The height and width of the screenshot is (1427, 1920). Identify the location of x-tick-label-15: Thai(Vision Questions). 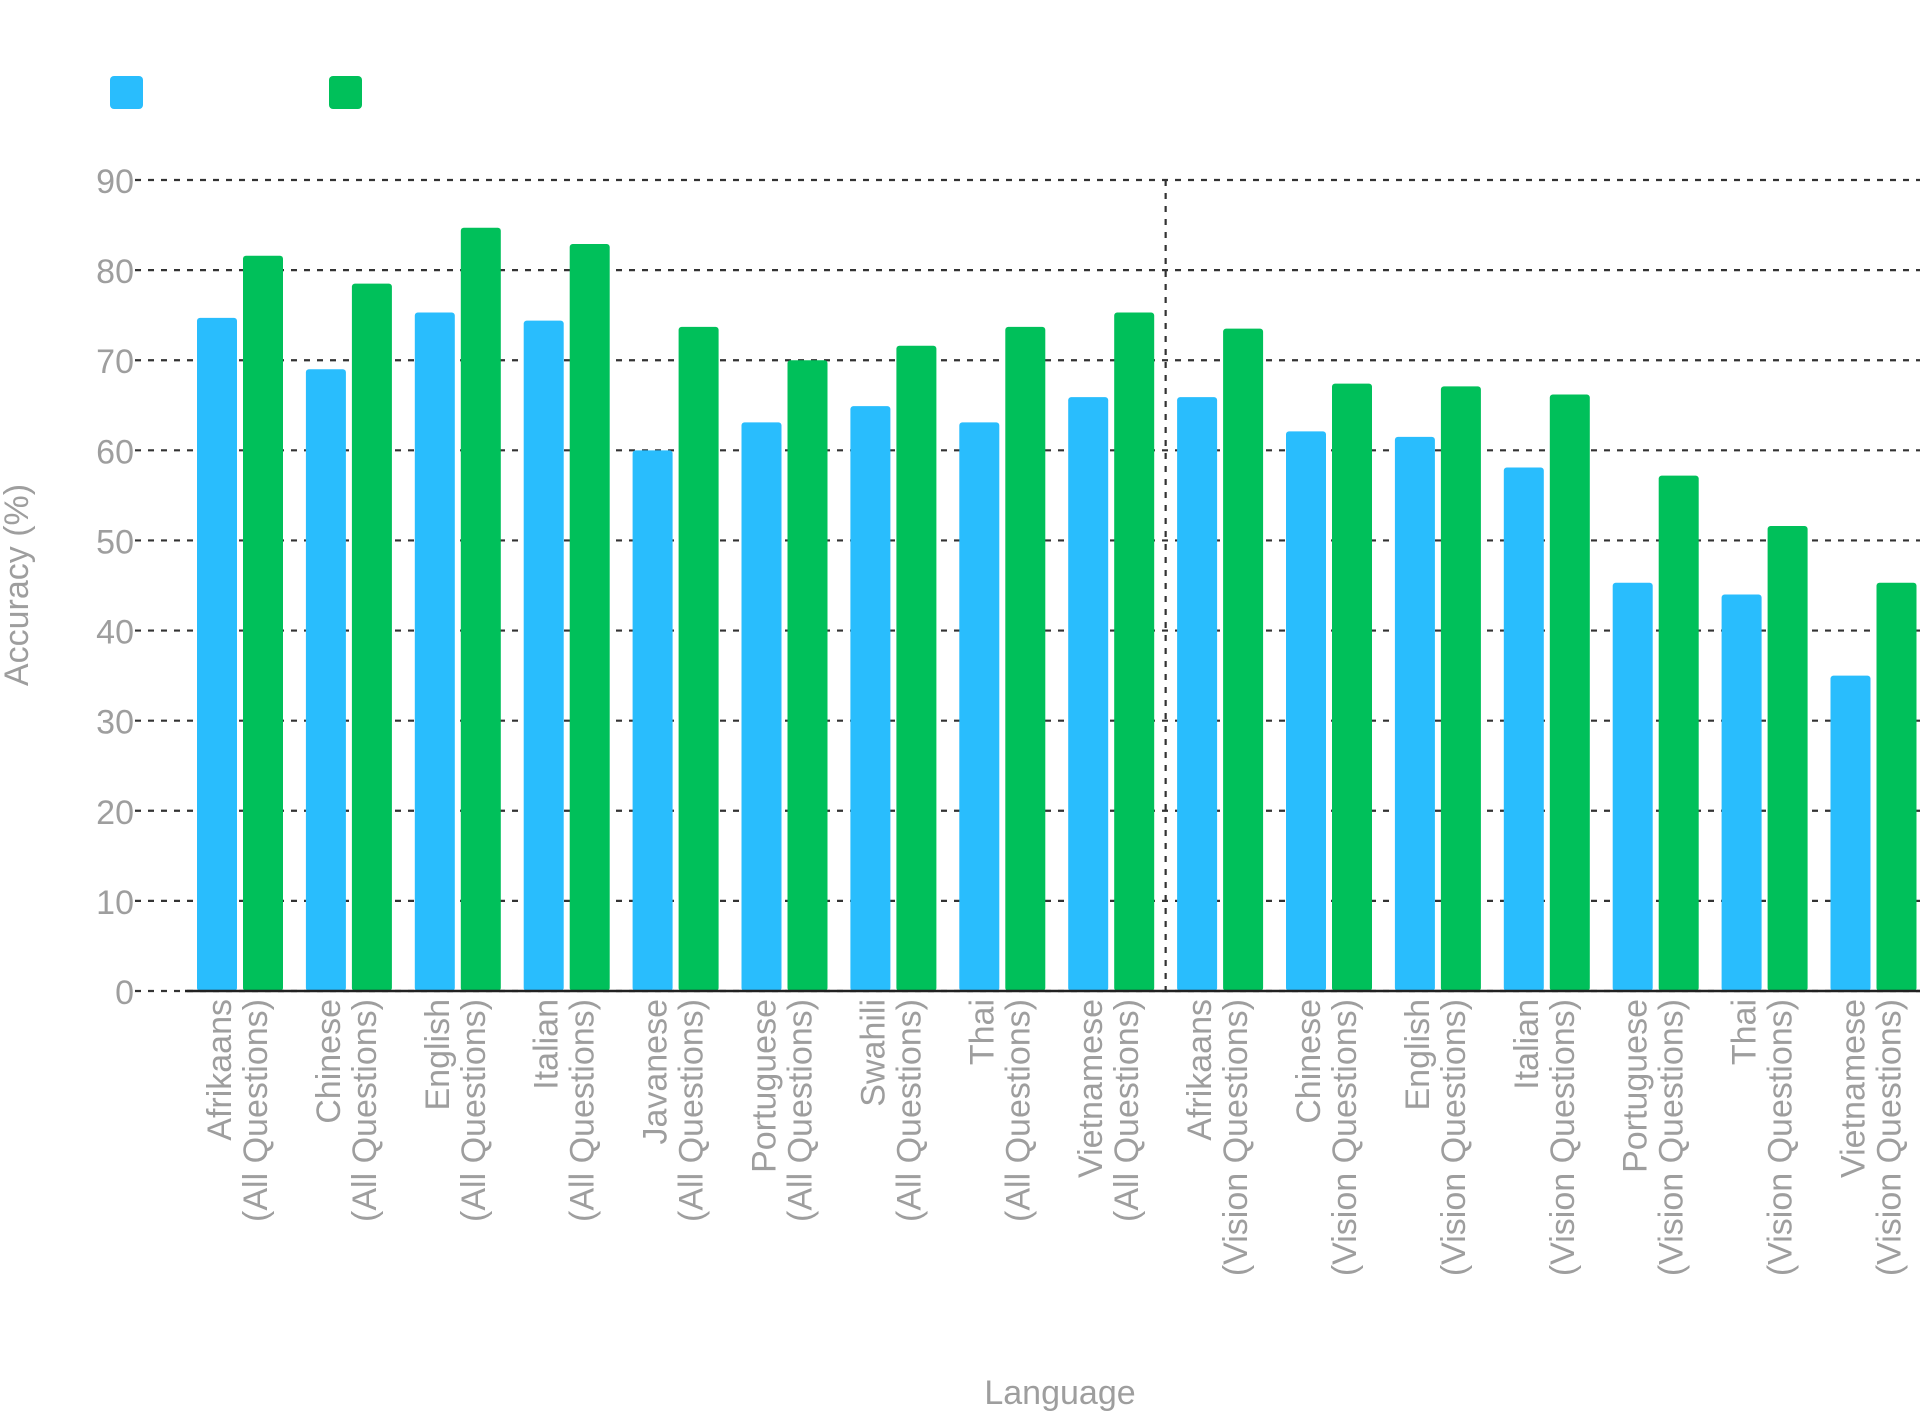
(1763, 1137).